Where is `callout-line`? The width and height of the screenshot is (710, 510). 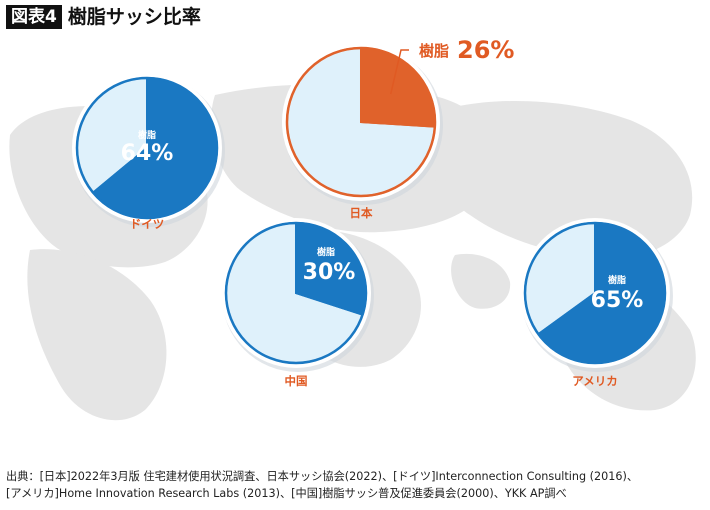 callout-line is located at coordinates (399, 72).